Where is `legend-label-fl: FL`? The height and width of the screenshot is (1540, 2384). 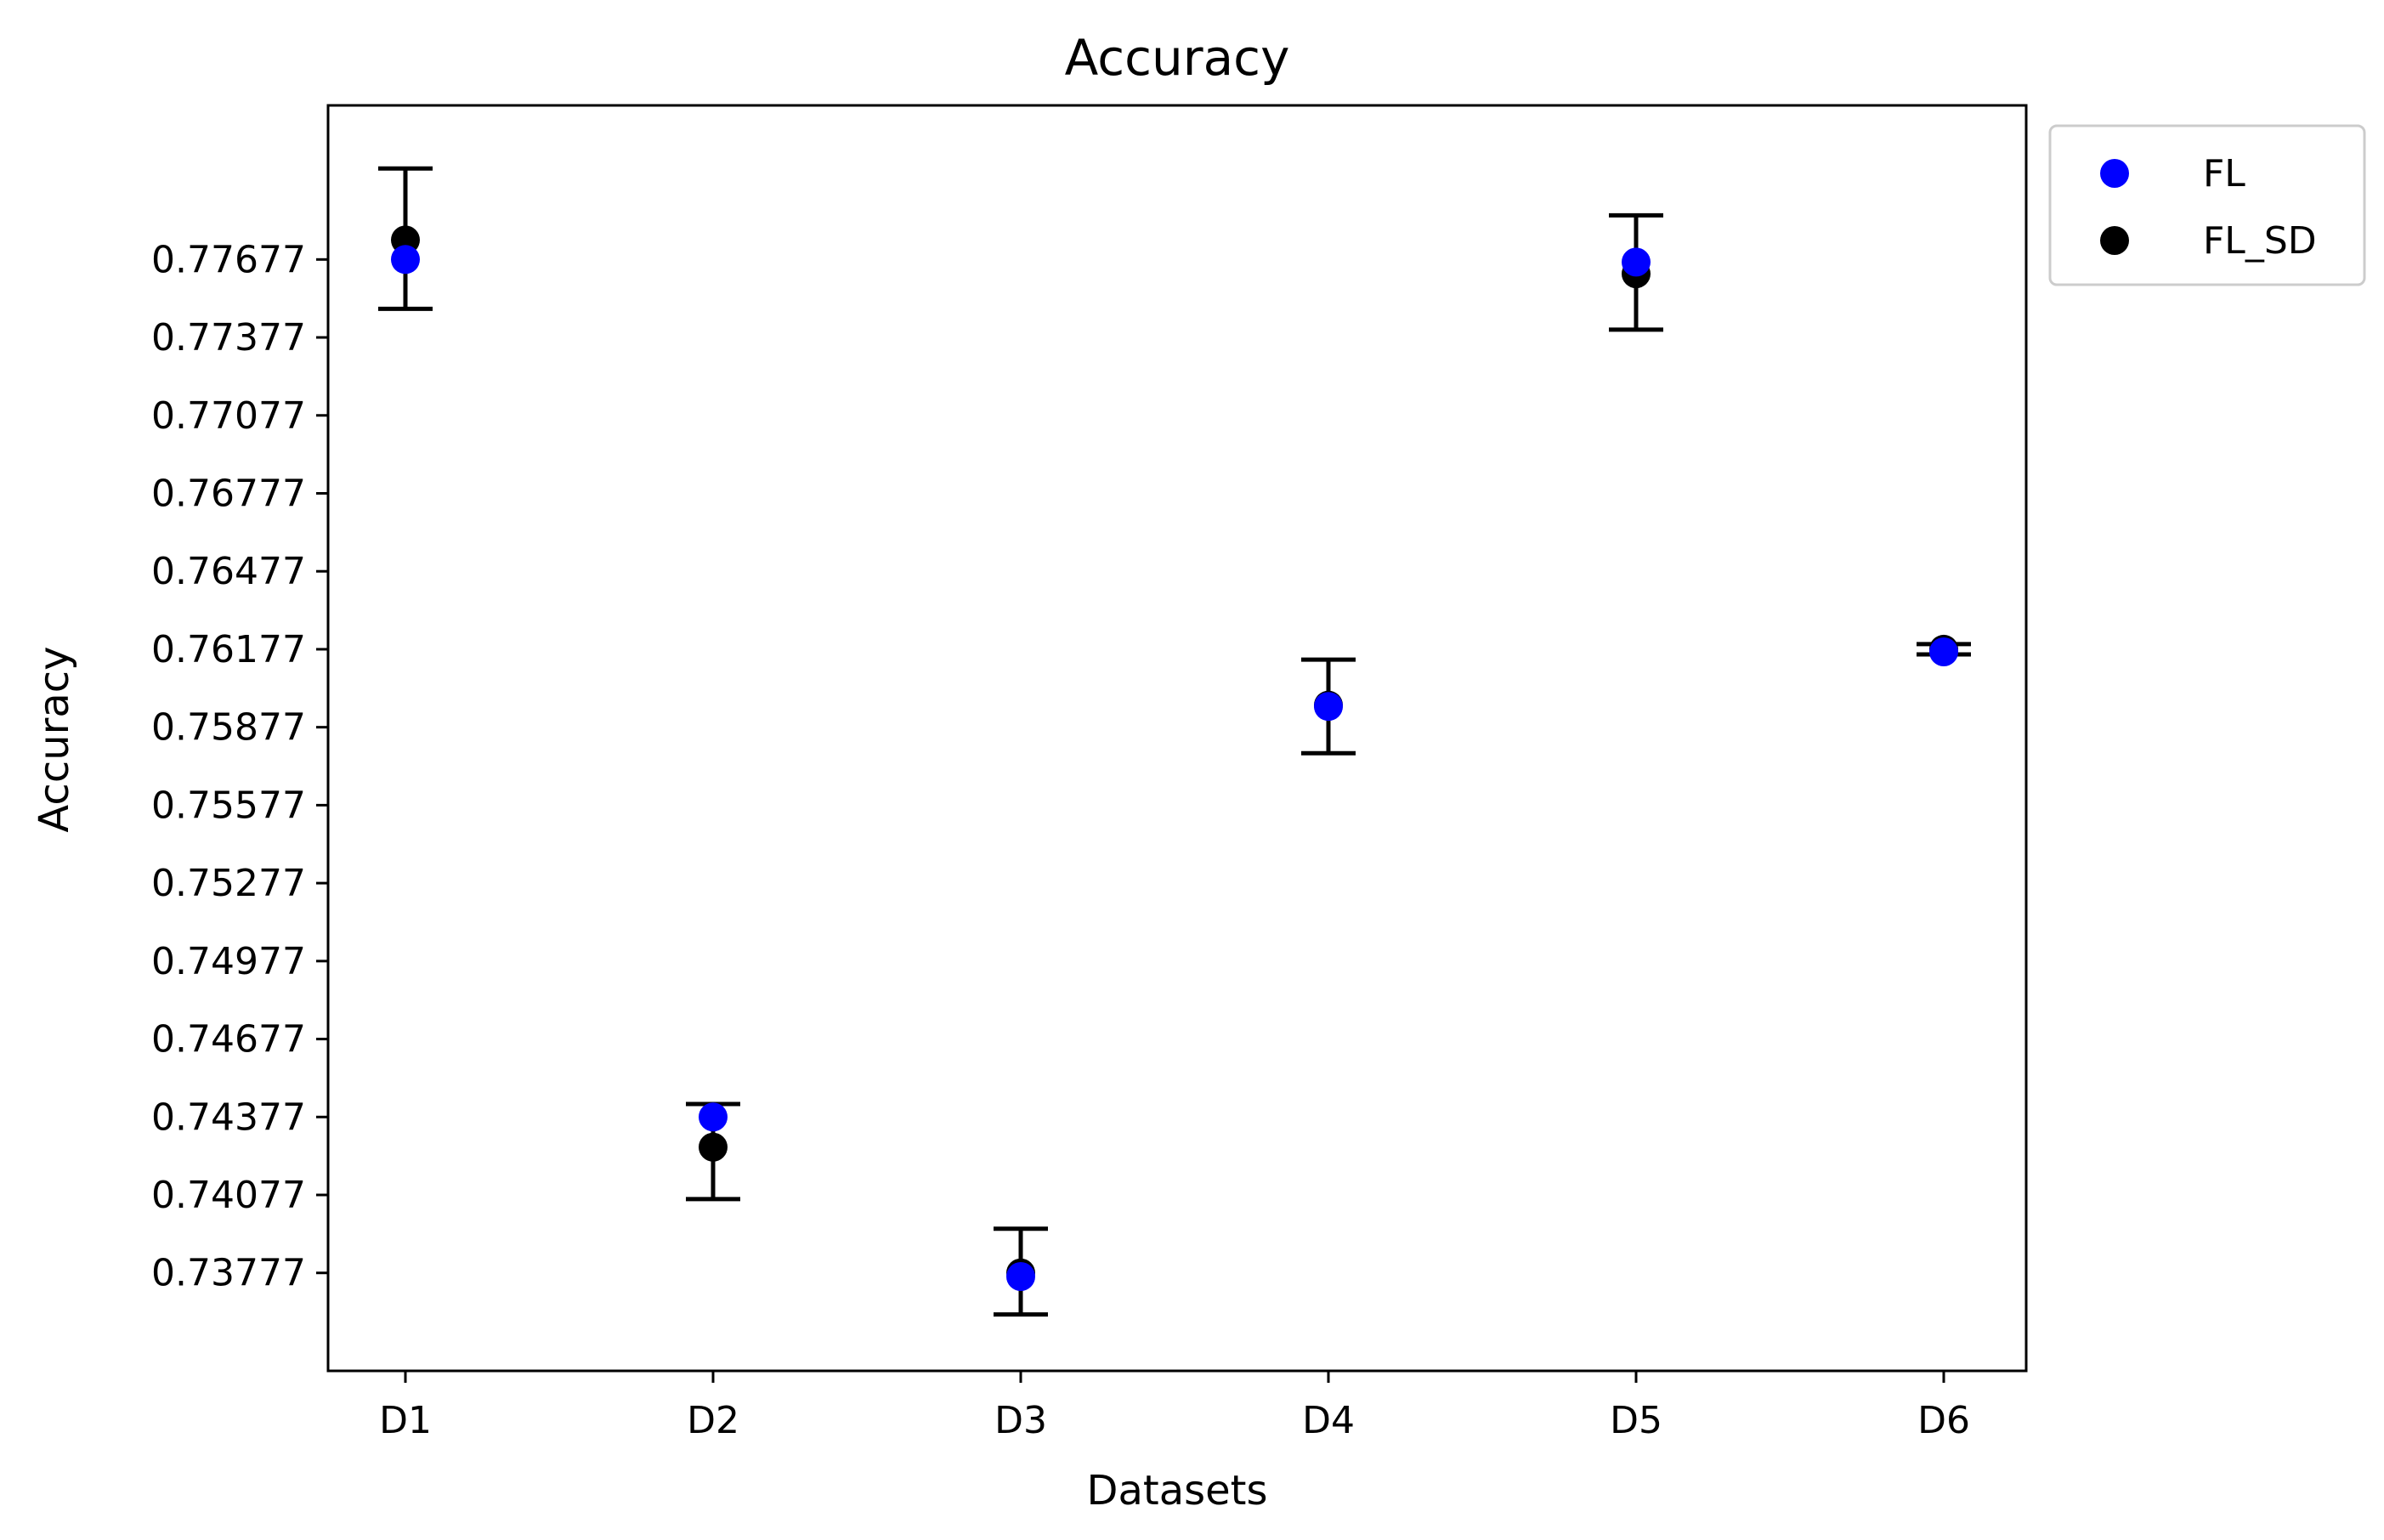
legend-label-fl: FL is located at coordinates (2224, 173).